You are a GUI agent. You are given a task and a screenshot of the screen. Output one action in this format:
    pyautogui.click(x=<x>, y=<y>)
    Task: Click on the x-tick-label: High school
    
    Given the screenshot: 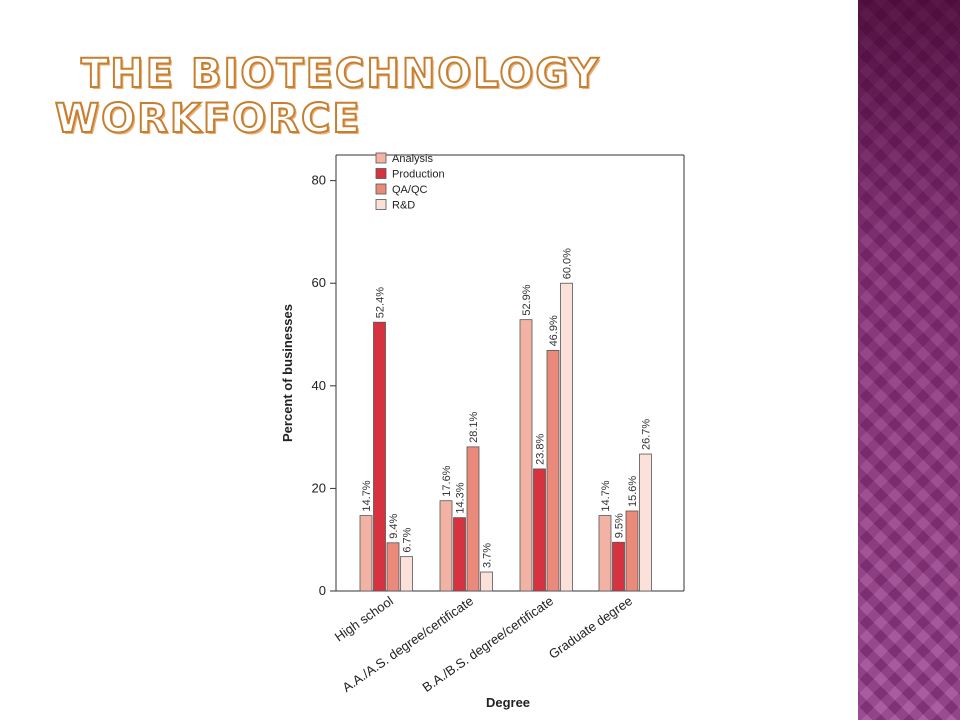 What is the action you would take?
    pyautogui.click(x=364, y=618)
    